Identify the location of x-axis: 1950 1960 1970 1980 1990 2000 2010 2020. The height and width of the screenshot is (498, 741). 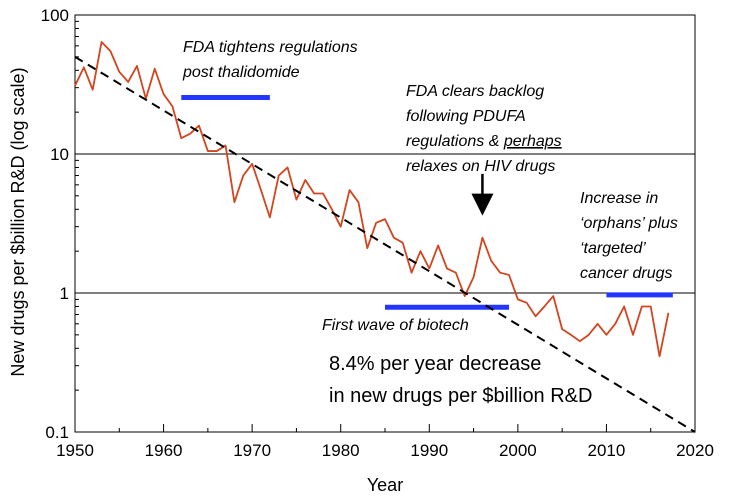
(385, 442).